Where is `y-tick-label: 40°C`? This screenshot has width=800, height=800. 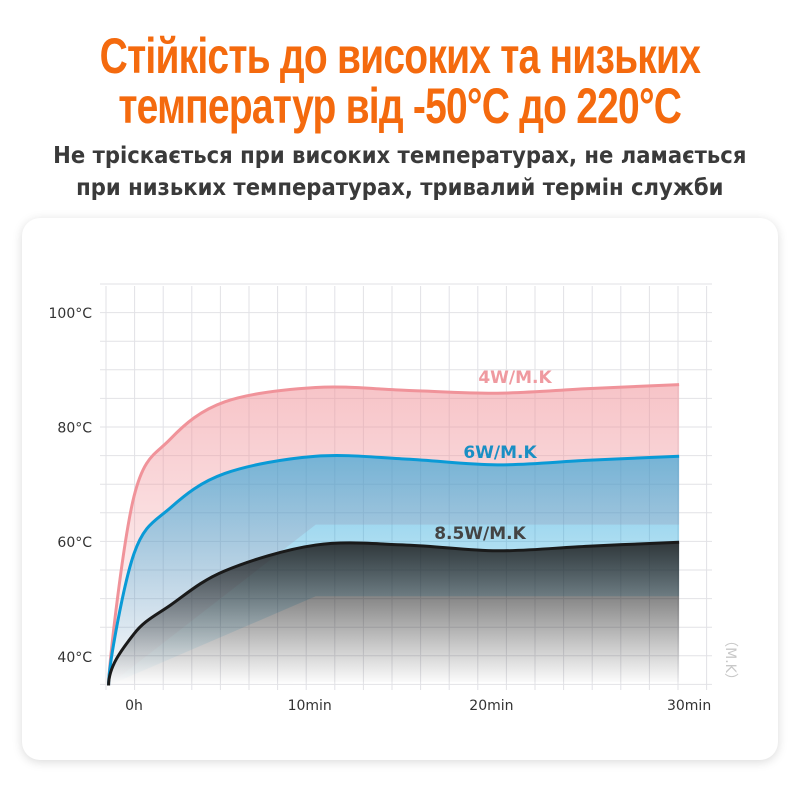
y-tick-label: 40°C is located at coordinates (74, 658).